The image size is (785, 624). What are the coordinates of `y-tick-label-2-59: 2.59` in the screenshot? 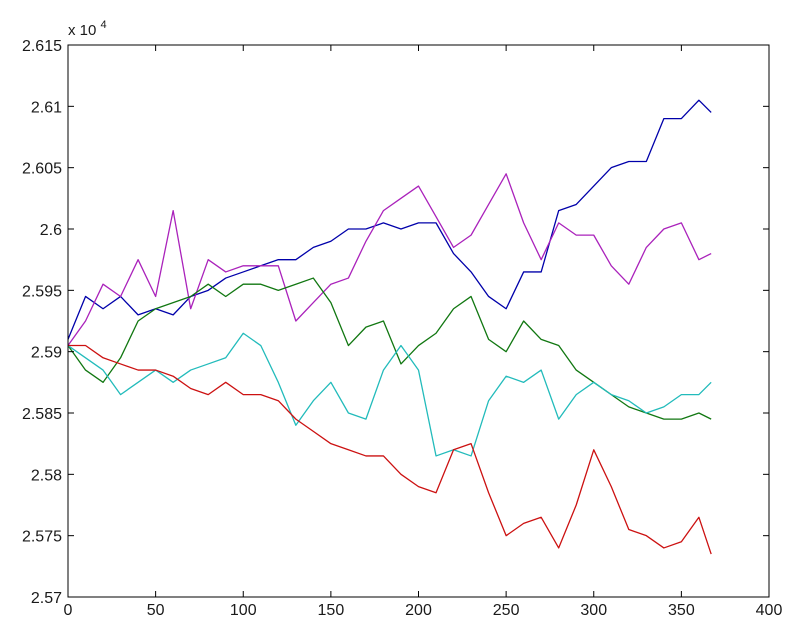 It's located at (46, 353).